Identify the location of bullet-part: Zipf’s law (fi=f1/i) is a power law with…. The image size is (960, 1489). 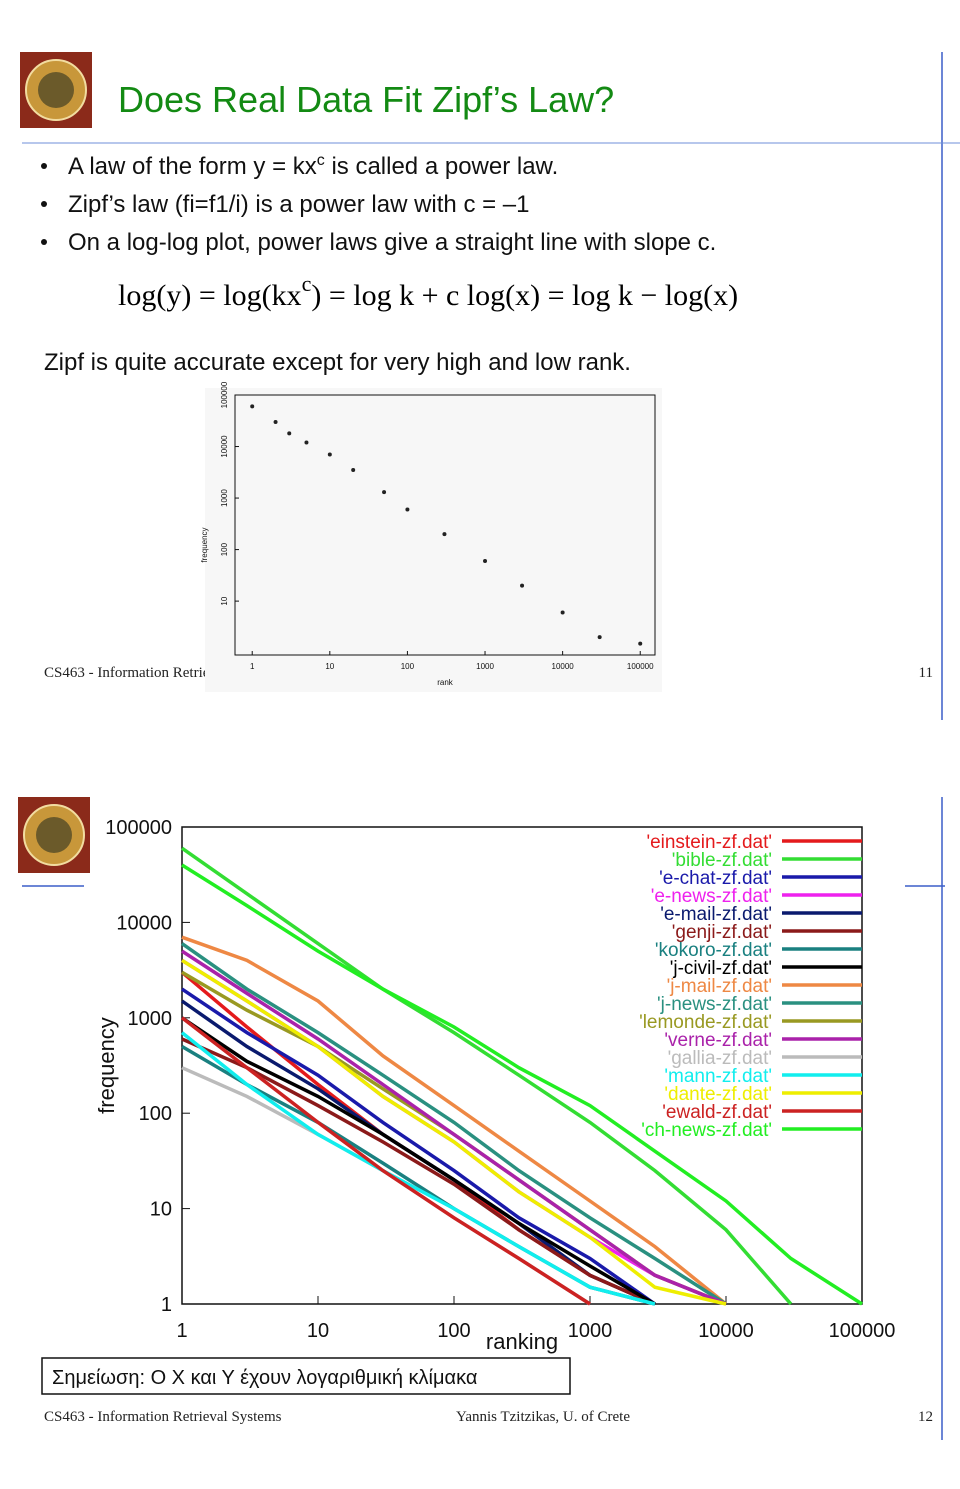
(299, 204).